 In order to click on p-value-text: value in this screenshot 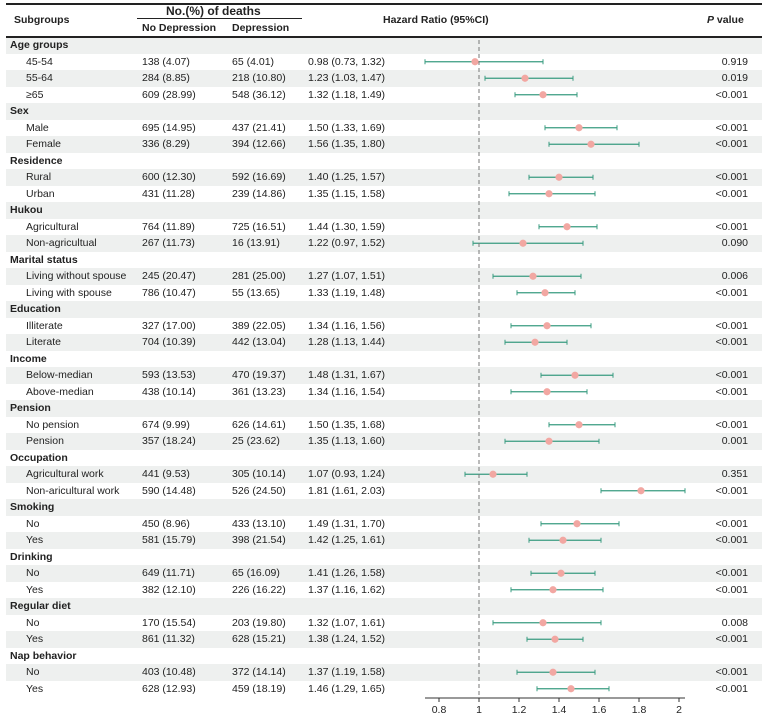, I will do `click(729, 20)`.